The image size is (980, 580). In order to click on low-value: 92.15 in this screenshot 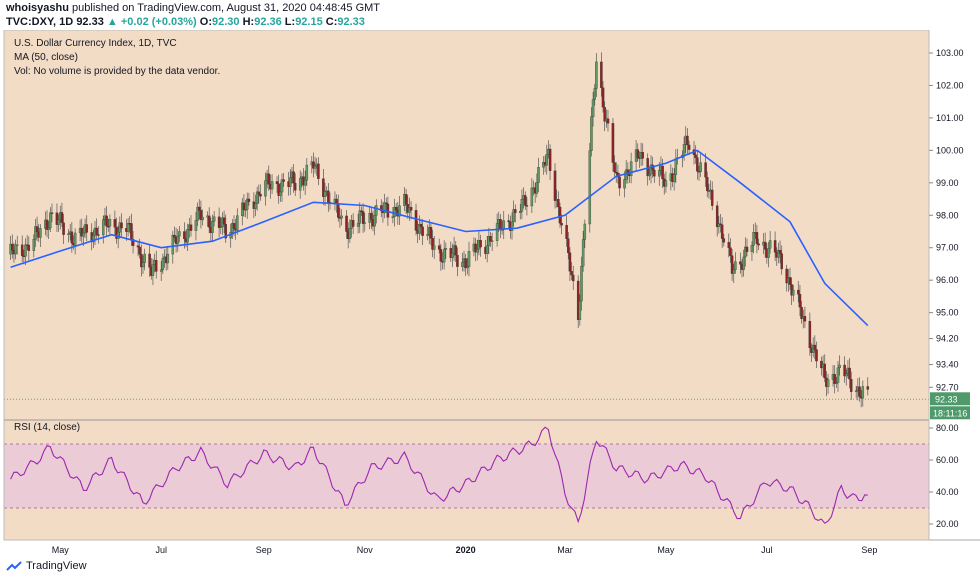, I will do `click(309, 22)`.